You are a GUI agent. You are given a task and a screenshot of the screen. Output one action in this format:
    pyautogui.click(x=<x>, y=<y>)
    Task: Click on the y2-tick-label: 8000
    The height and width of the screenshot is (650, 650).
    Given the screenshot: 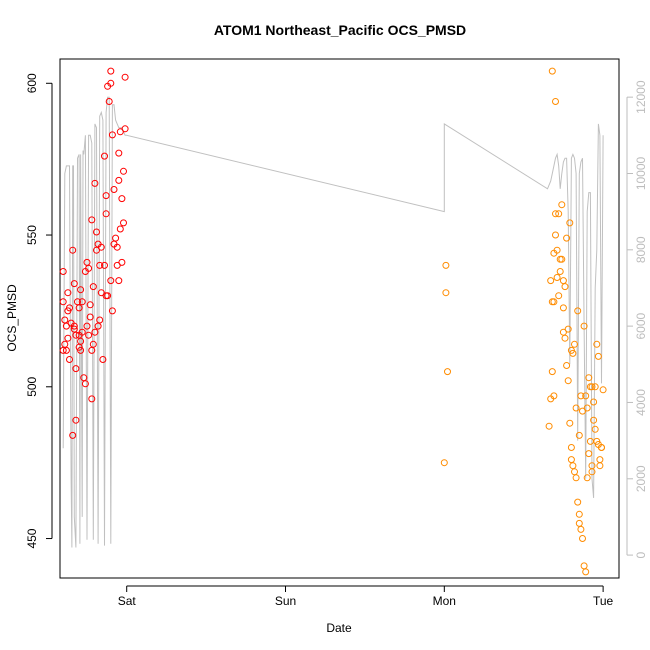 What is the action you would take?
    pyautogui.click(x=641, y=249)
    